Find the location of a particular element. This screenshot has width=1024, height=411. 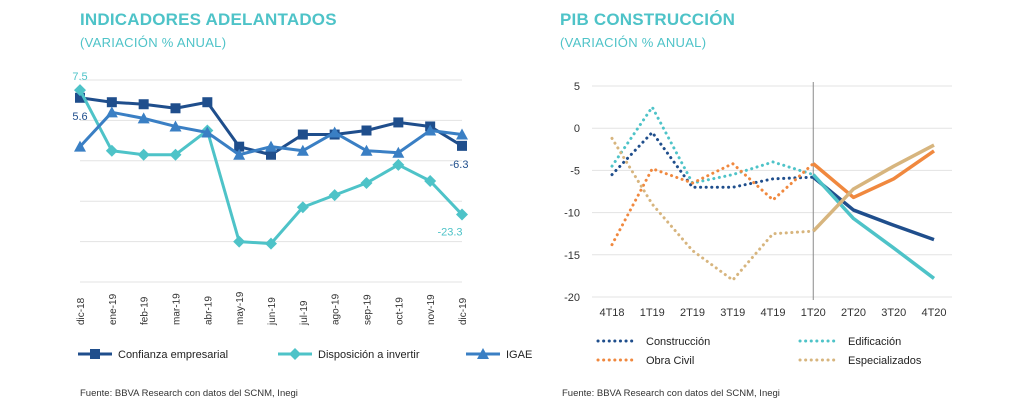

series-line-edificacion-historical is located at coordinates (712, 145).